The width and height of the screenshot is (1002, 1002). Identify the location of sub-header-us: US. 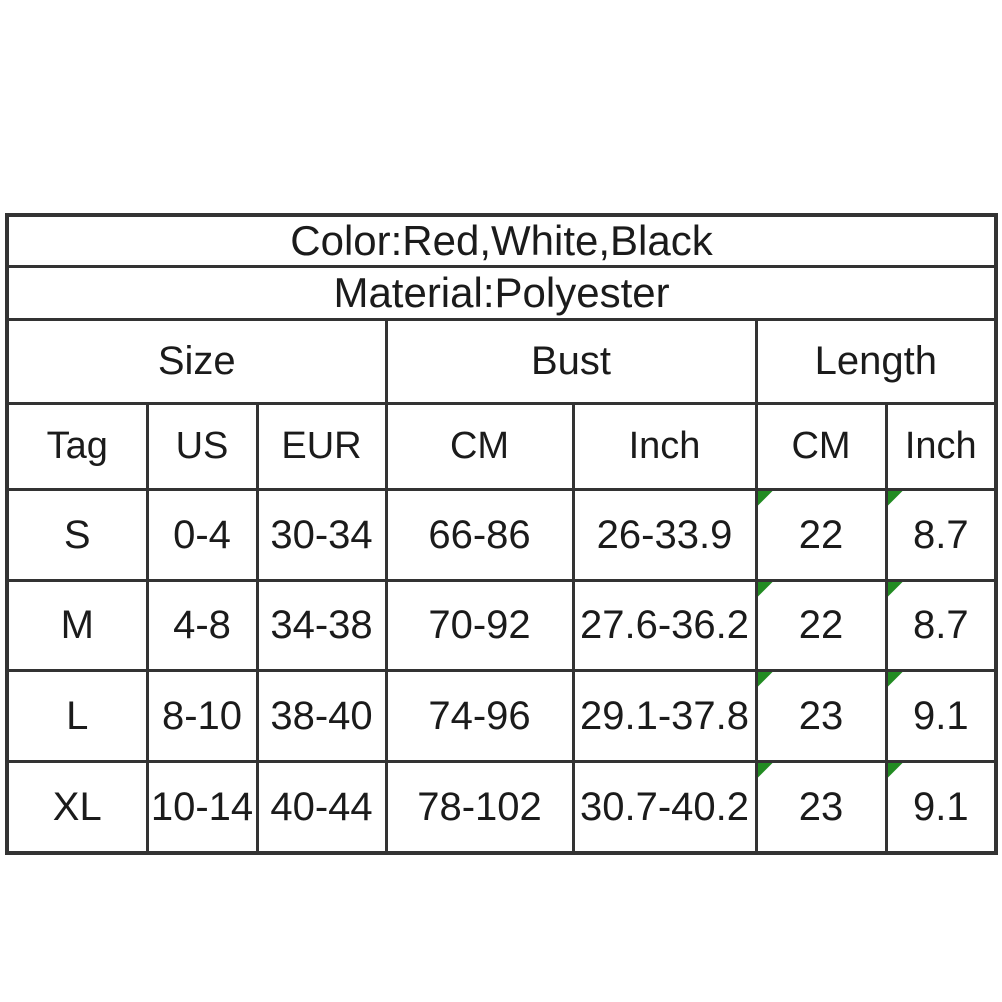
(202, 446).